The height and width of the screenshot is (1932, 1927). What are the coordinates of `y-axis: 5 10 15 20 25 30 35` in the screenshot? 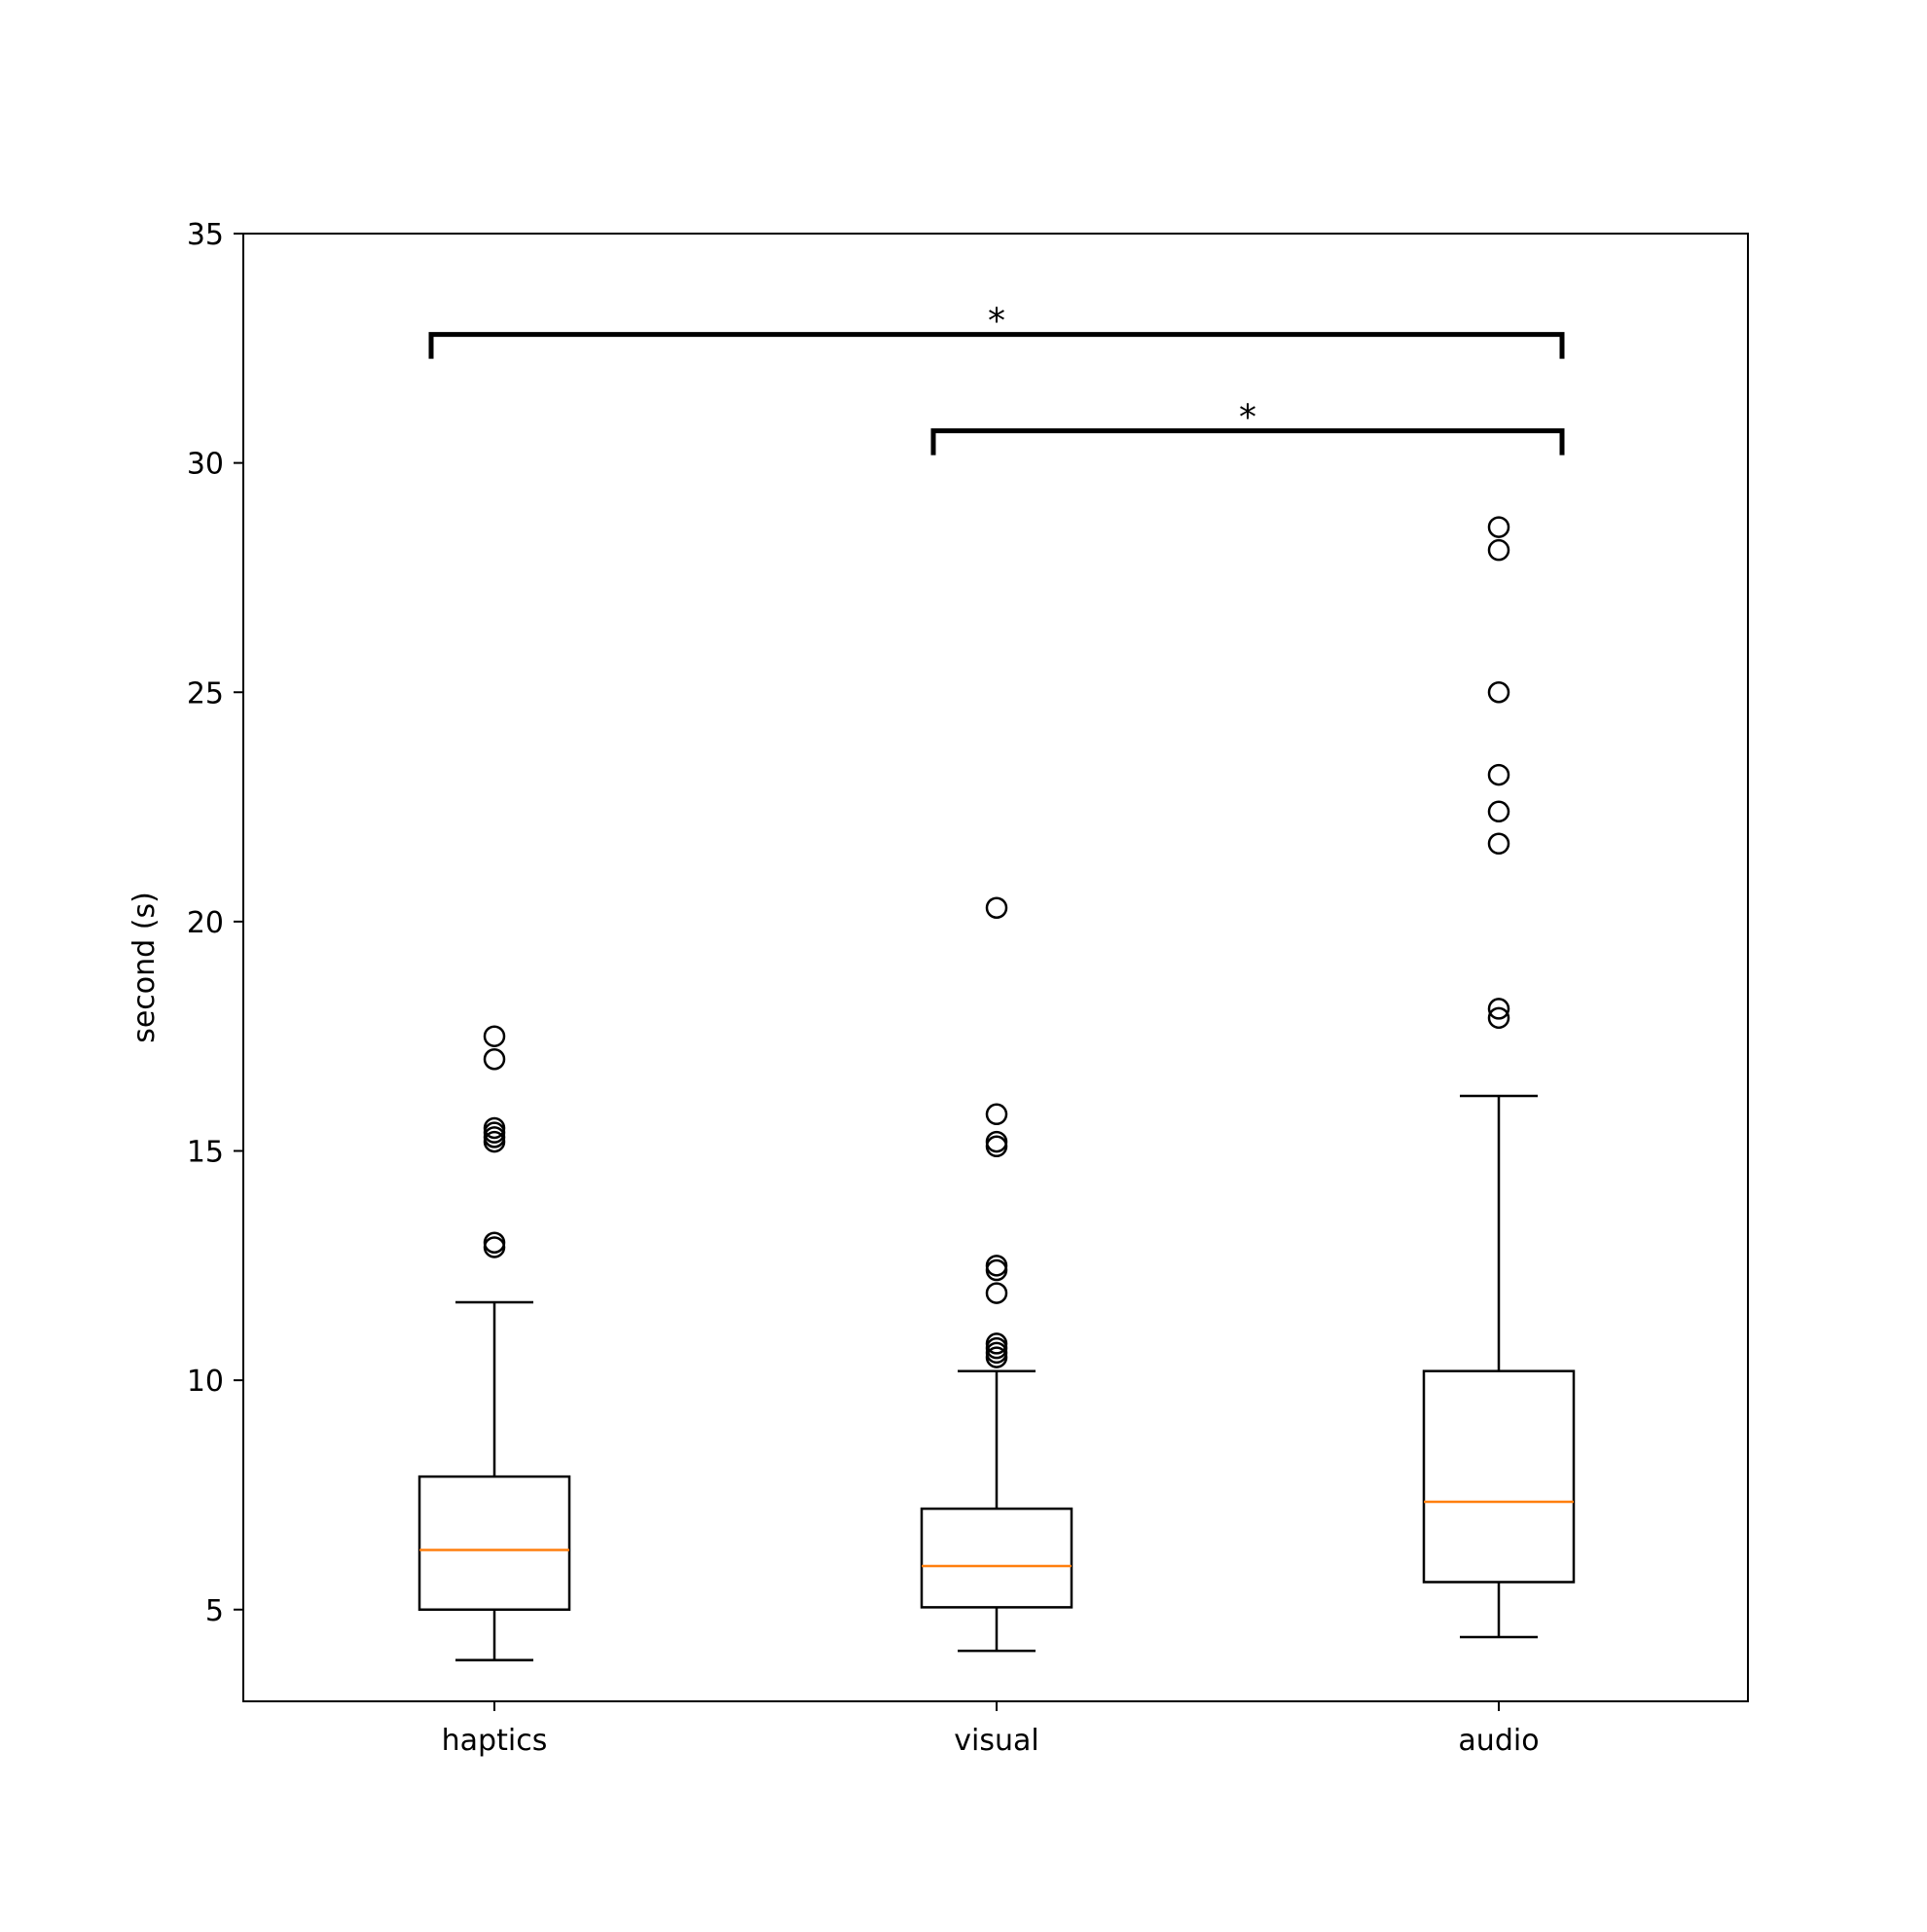 It's located at (215, 923).